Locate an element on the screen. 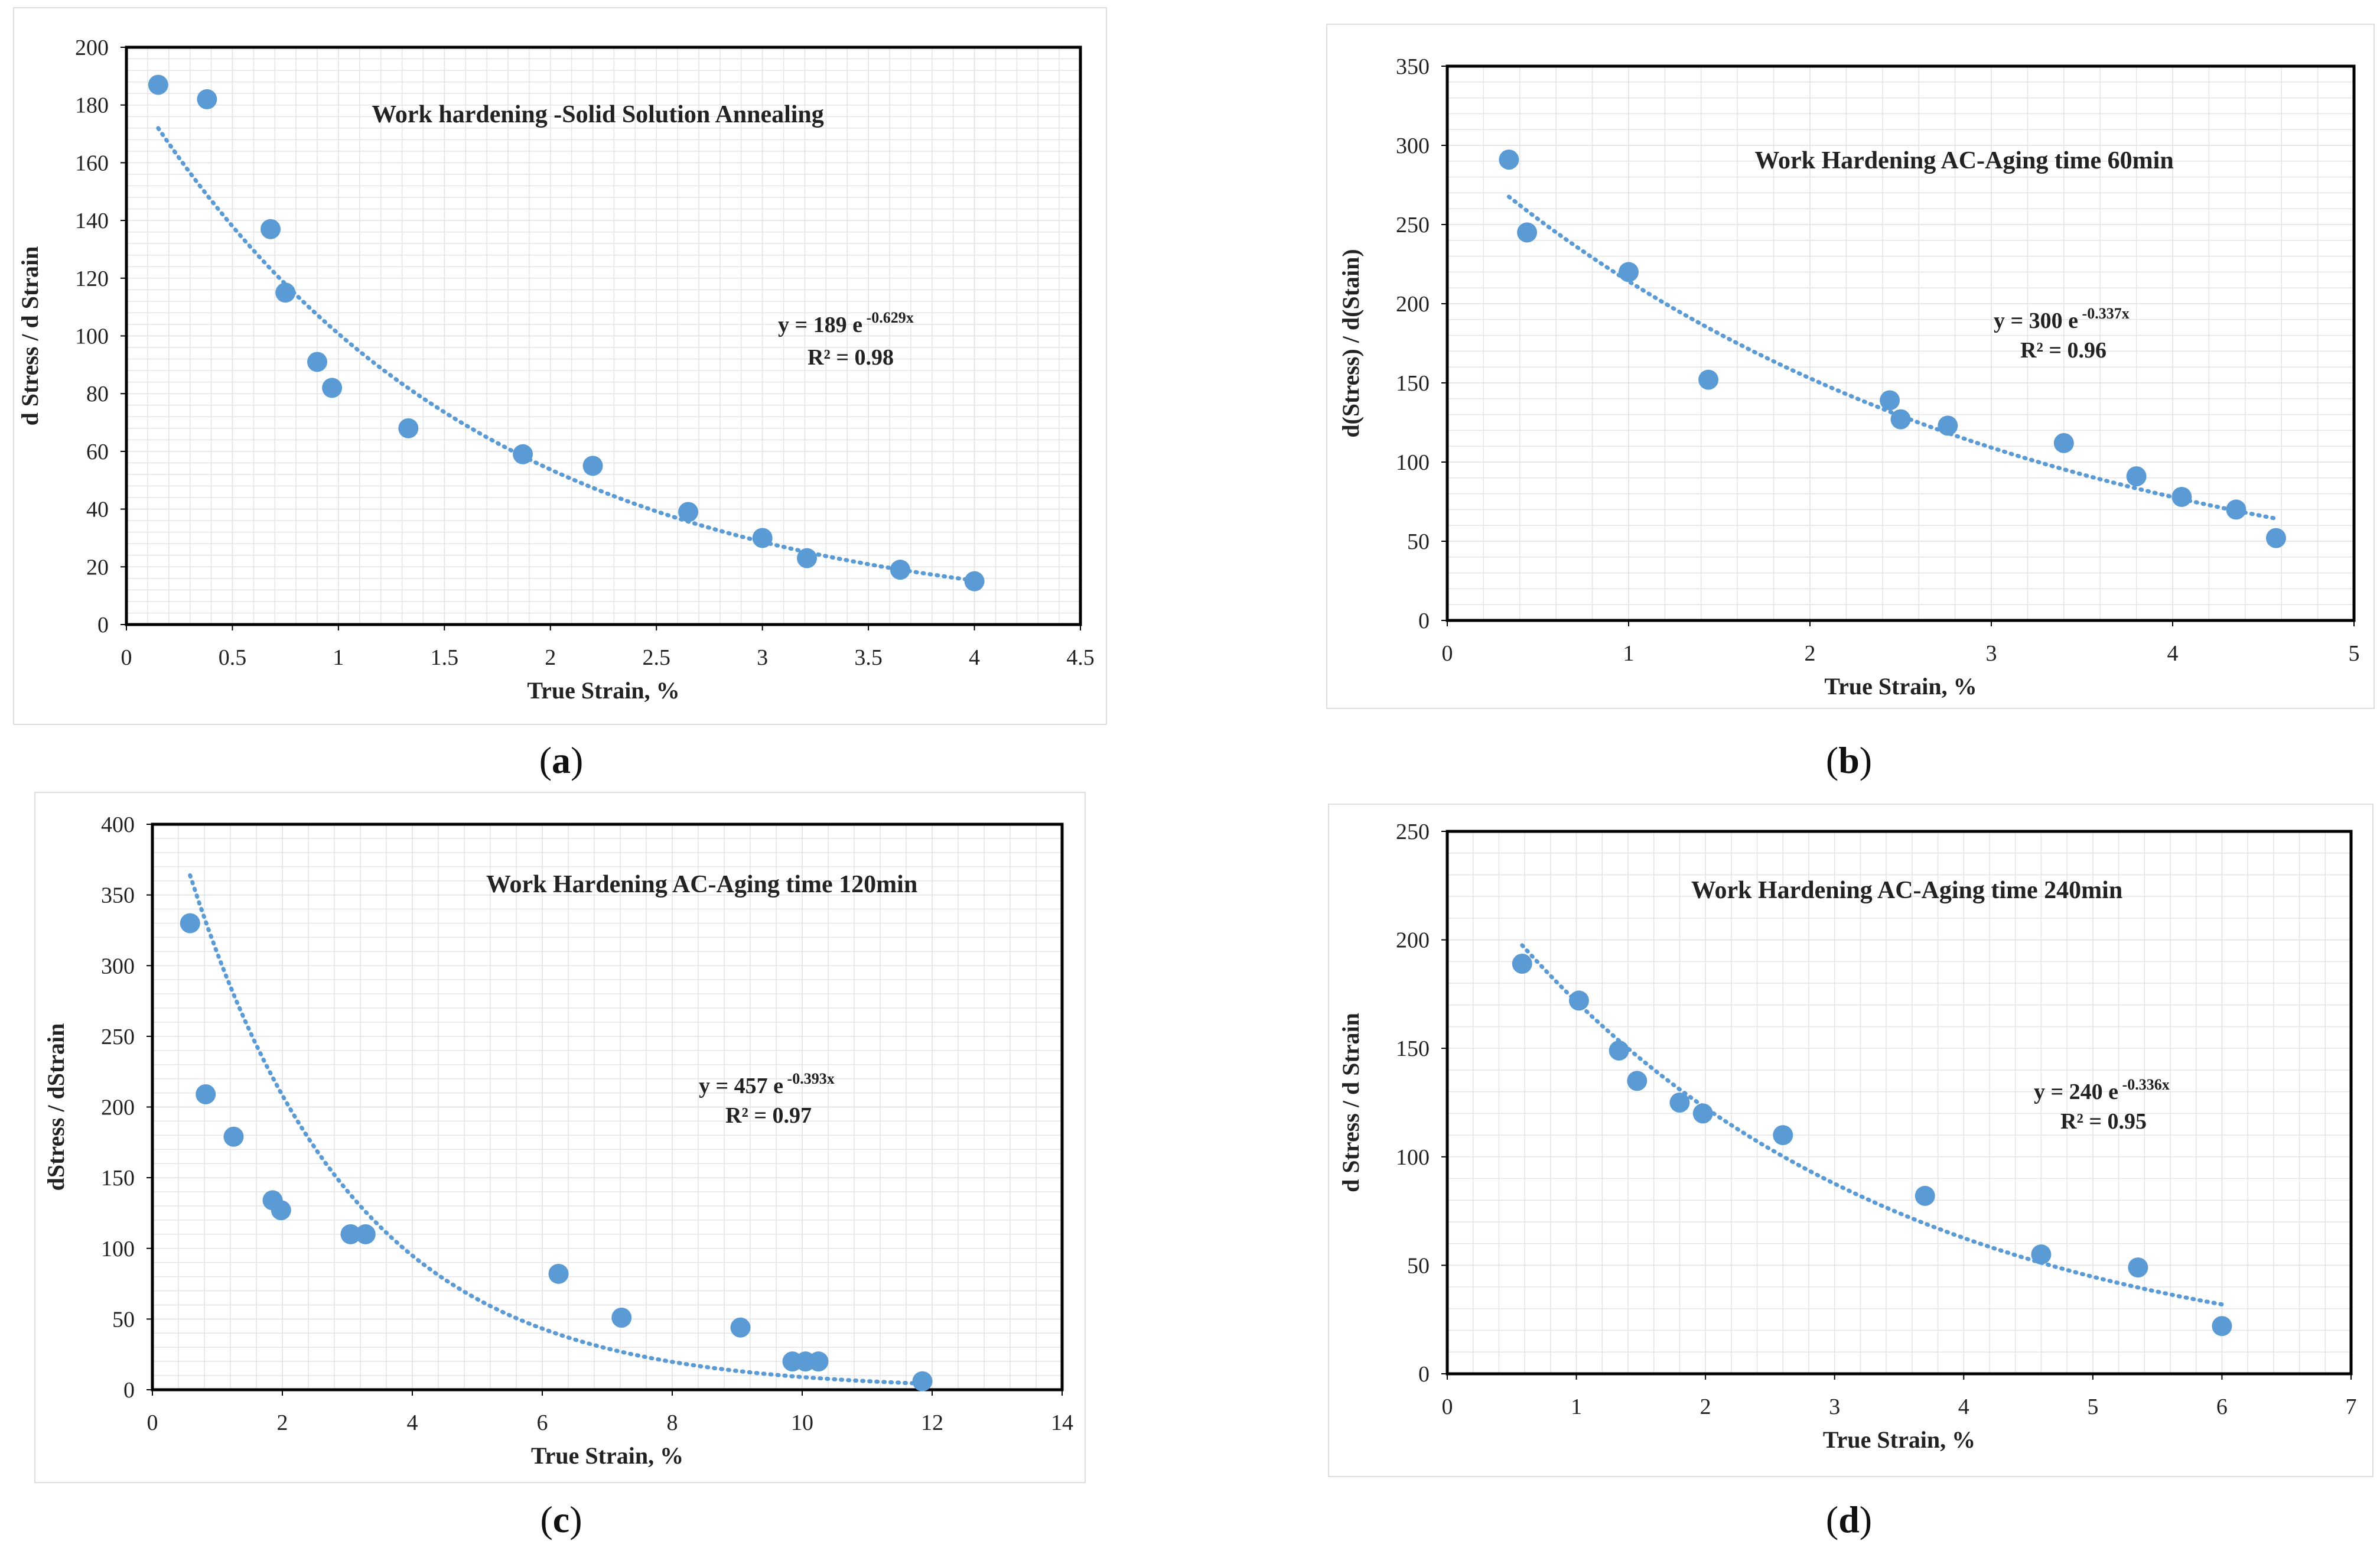  chart-d-y-tick-label: 100 is located at coordinates (1413, 1158).